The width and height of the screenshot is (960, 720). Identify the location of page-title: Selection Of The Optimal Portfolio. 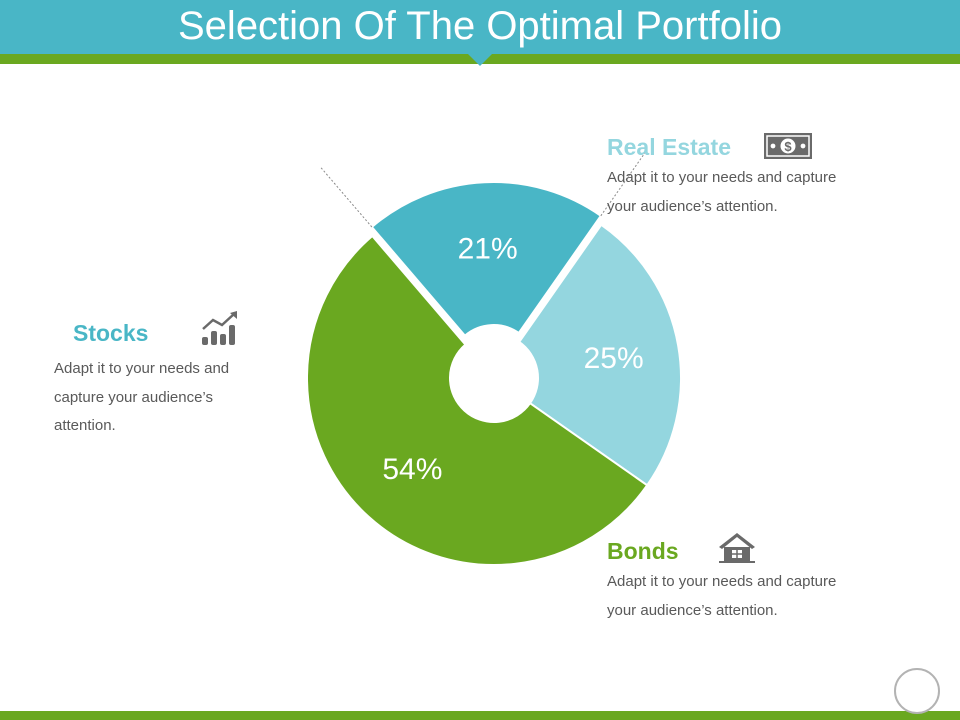
(480, 26).